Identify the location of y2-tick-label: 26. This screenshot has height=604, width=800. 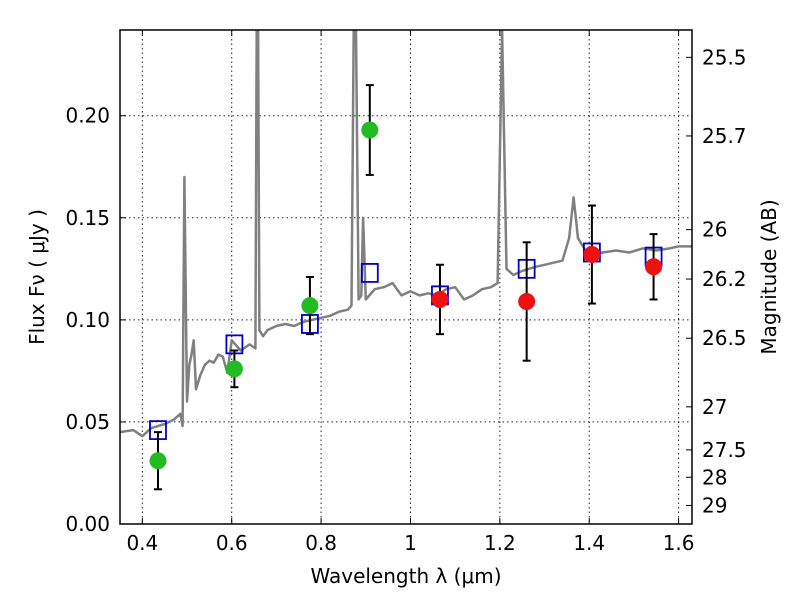
(714, 230).